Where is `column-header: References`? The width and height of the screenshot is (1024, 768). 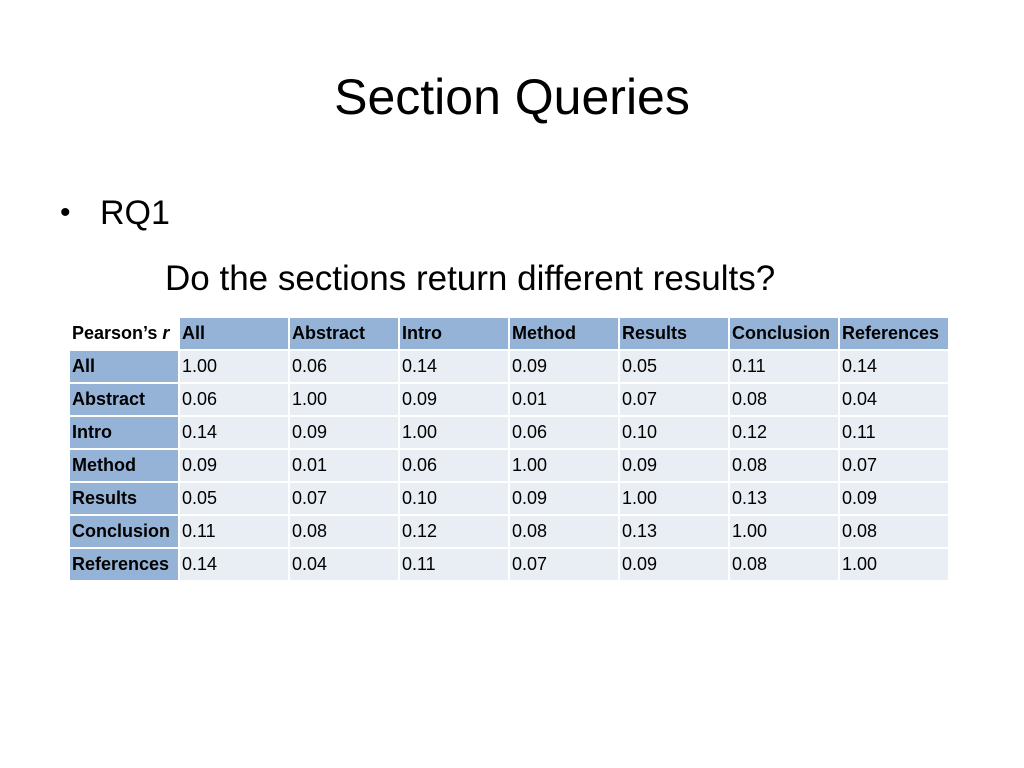
column-header: References is located at coordinates (894, 333).